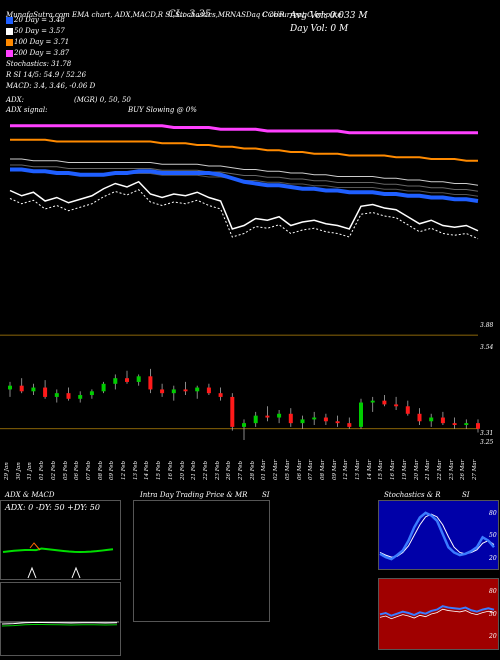 The image size is (500, 660). What do you see at coordinates (302, 15) in the screenshot?
I see `company-name: C oncurrent C ompute` at bounding box center [302, 15].